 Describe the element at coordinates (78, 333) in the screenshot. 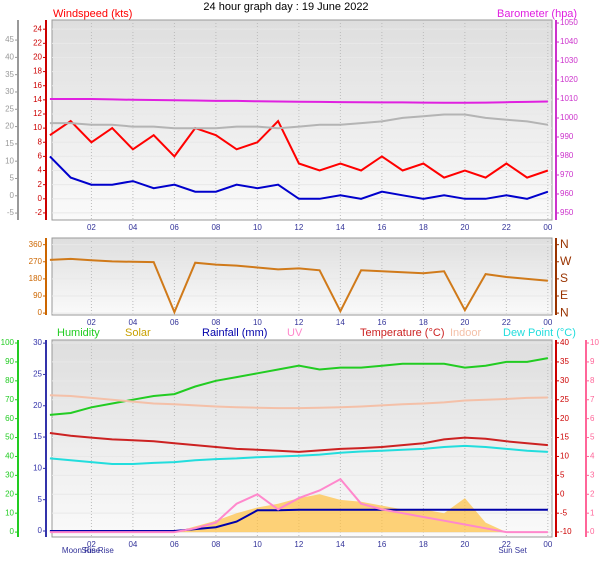

I see `legend-label: Humidity` at that location.